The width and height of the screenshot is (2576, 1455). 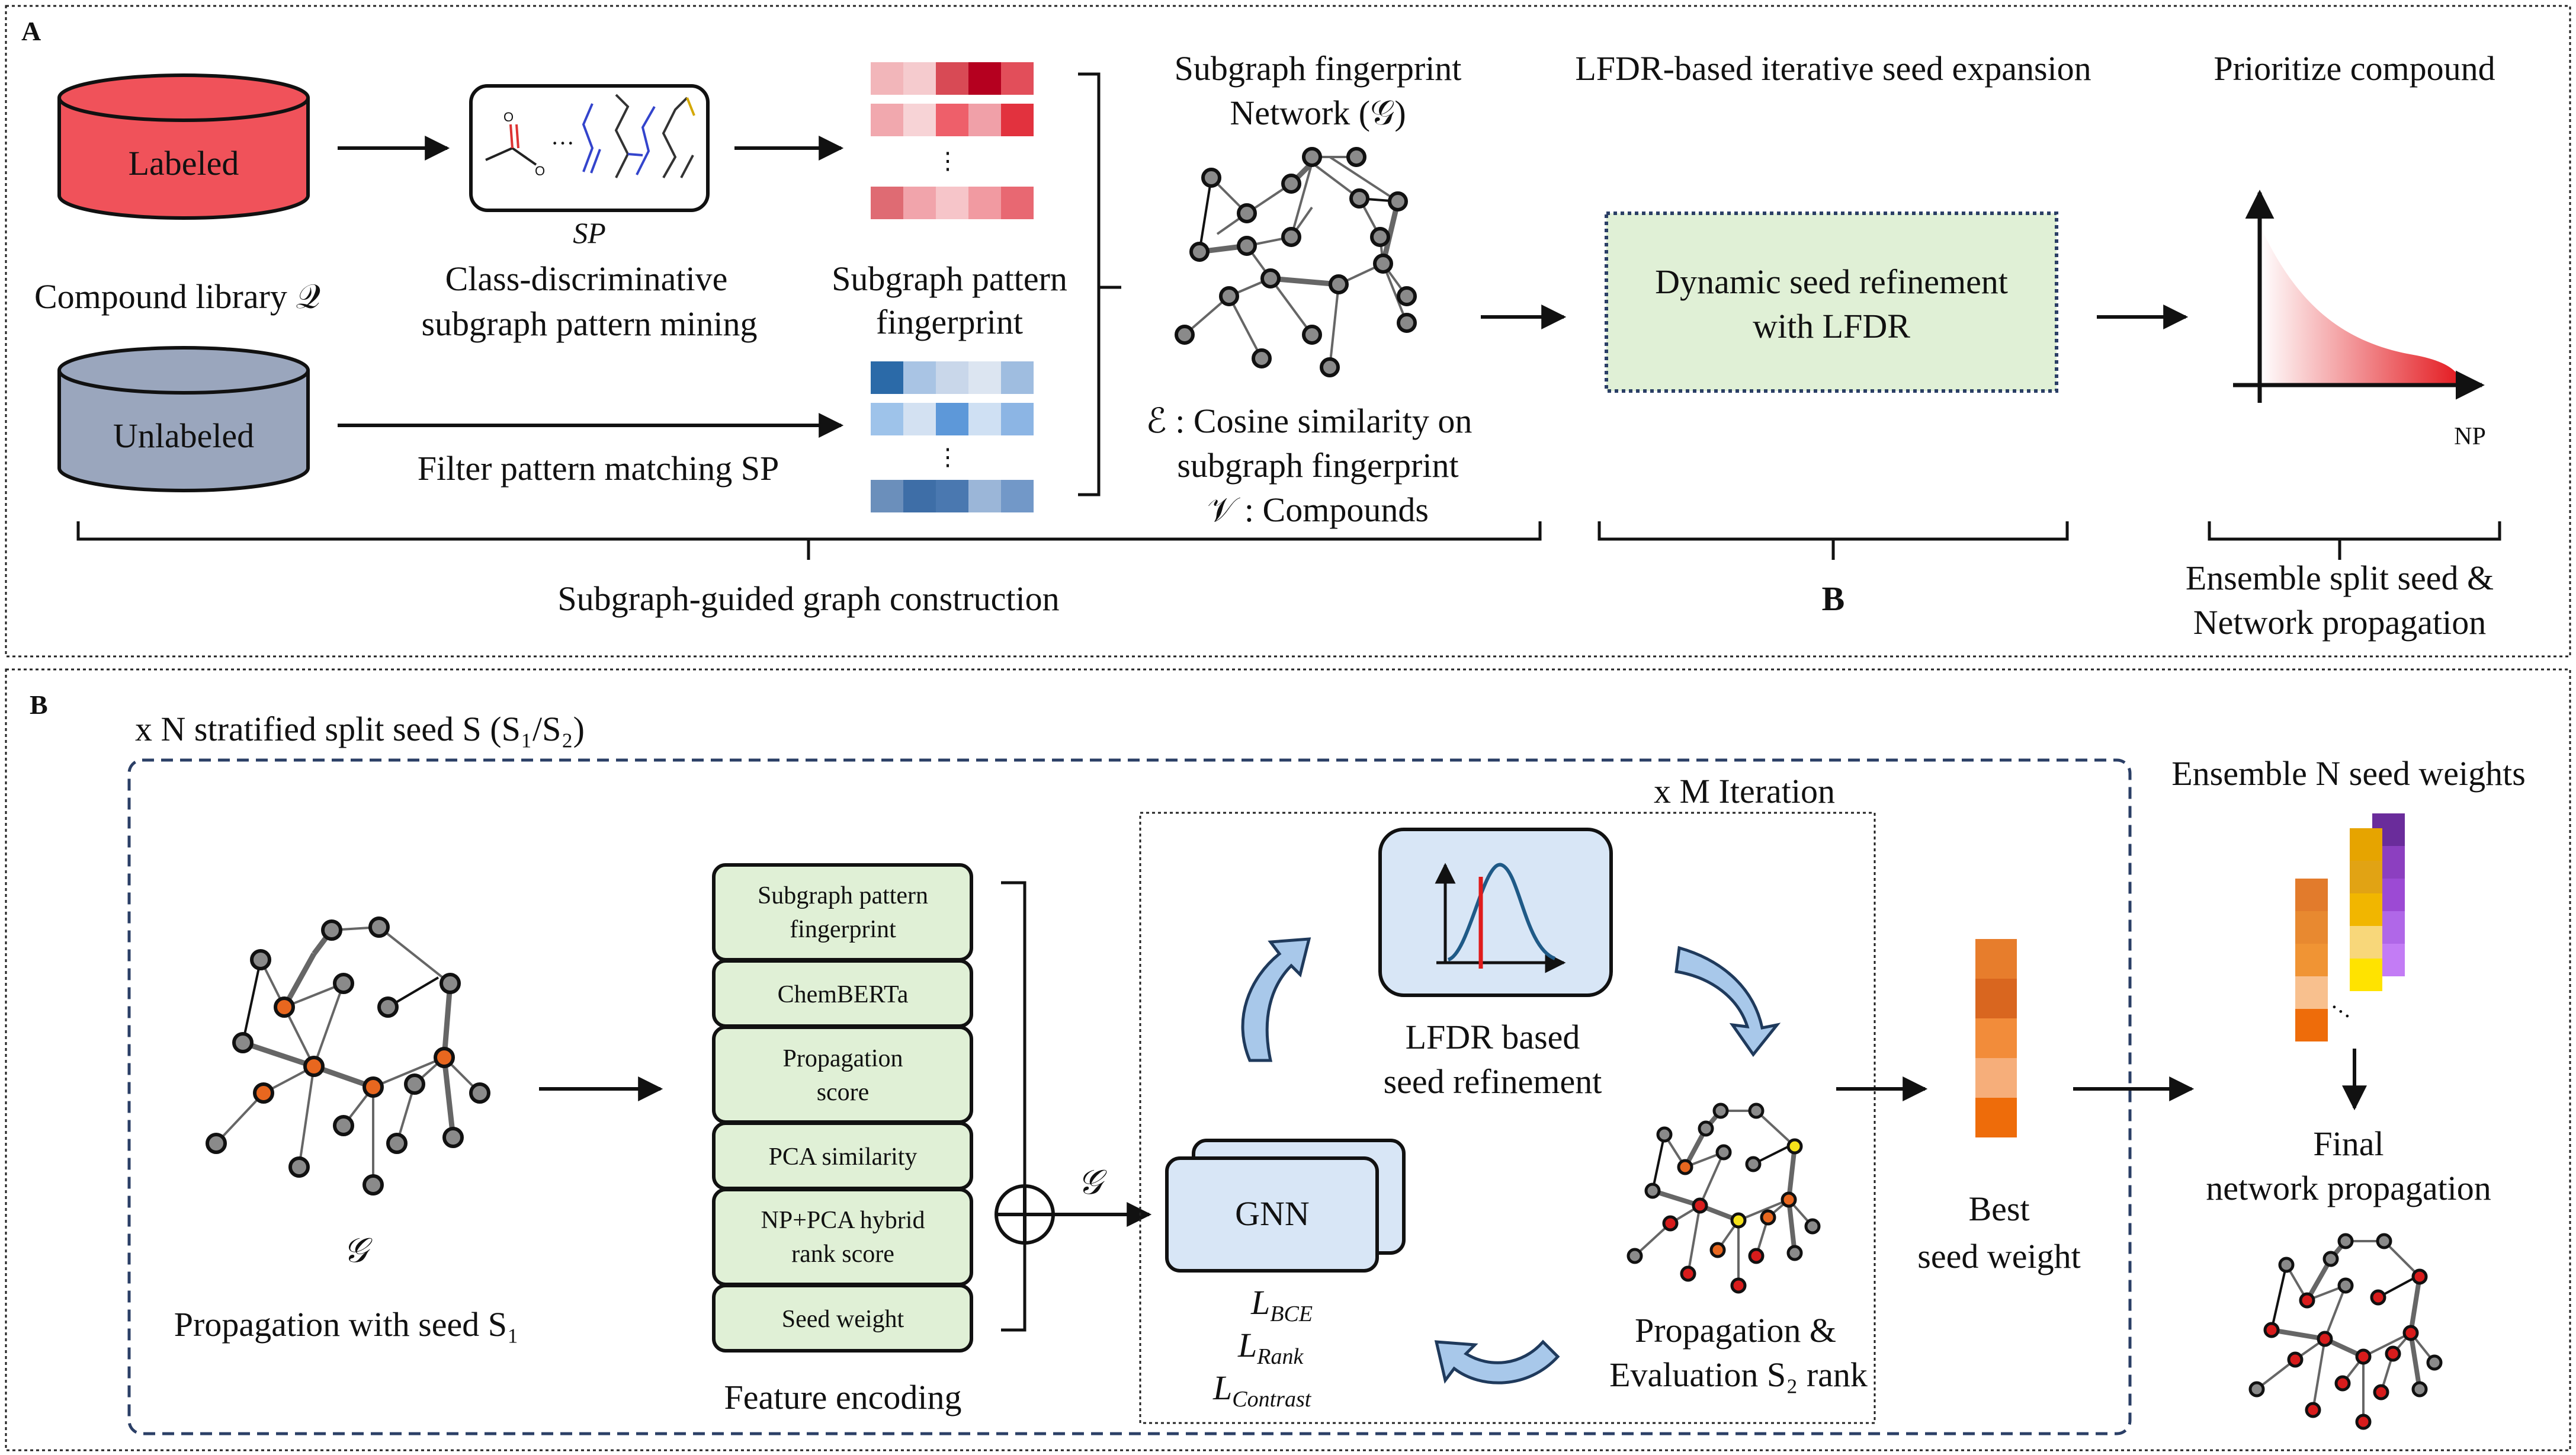 What do you see at coordinates (1318, 113) in the screenshot?
I see `network-title-line2: Network (𝒢)` at bounding box center [1318, 113].